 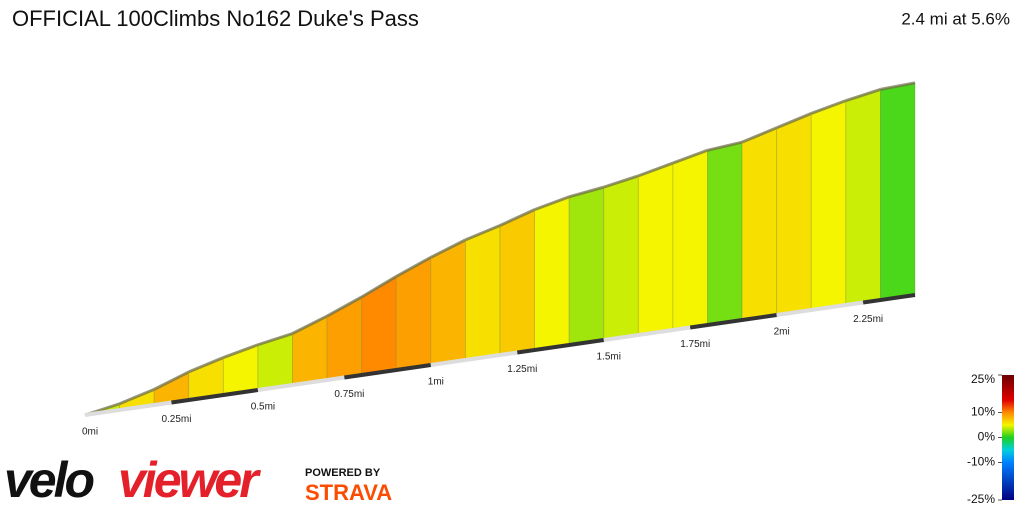 I want to click on x-tick-label: 0.5mi, so click(x=263, y=407).